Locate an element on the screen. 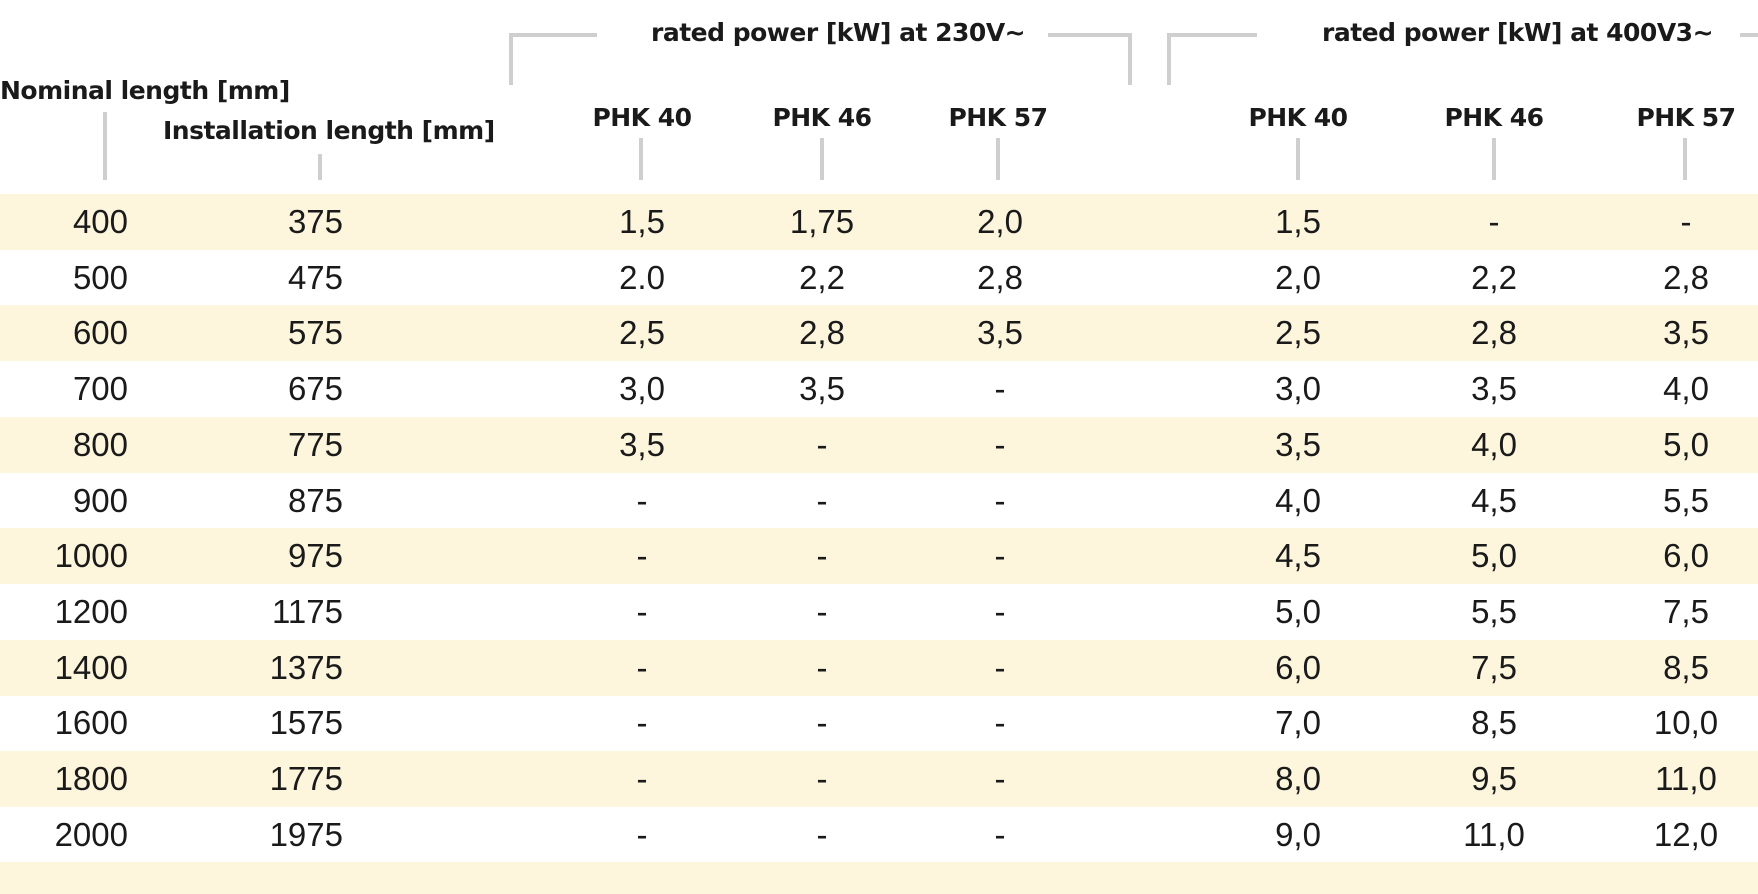  cell-230-phk40: 1,5 is located at coordinates (642, 221).